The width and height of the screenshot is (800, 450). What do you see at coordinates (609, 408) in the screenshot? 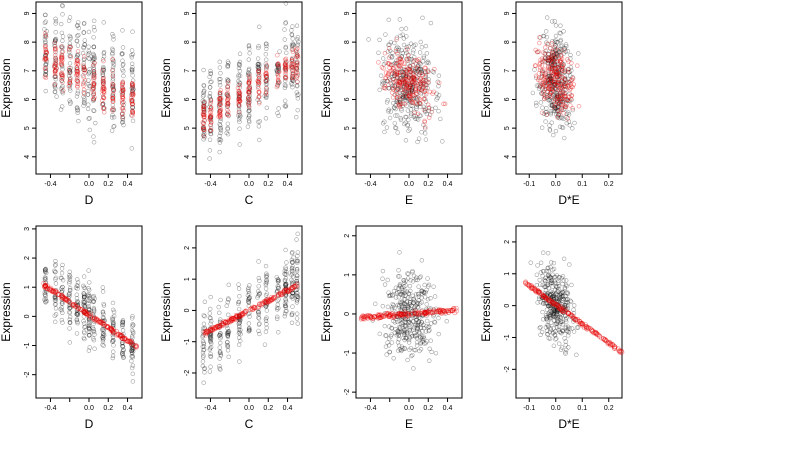
I see `x-tick-label: 0.2` at bounding box center [609, 408].